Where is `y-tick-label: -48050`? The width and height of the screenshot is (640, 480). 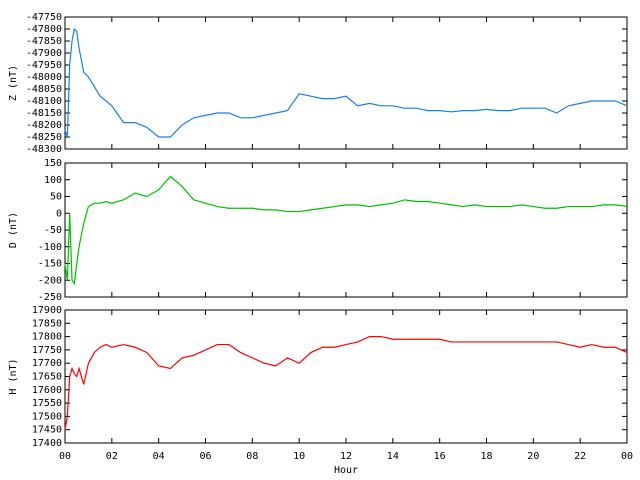 y-tick-label: -48050 is located at coordinates (44, 89).